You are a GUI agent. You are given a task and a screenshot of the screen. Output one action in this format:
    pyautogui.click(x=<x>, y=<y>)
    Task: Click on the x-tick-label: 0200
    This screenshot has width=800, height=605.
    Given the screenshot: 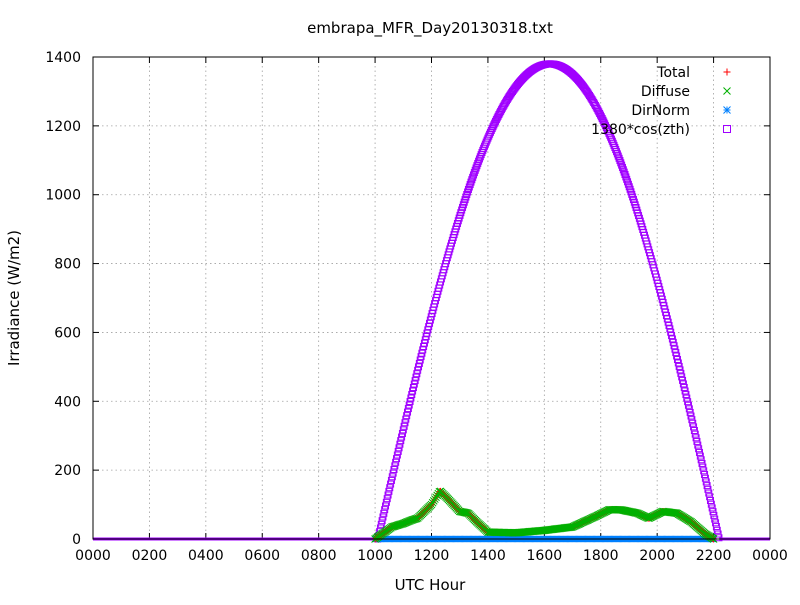 What is the action you would take?
    pyautogui.click(x=150, y=556)
    